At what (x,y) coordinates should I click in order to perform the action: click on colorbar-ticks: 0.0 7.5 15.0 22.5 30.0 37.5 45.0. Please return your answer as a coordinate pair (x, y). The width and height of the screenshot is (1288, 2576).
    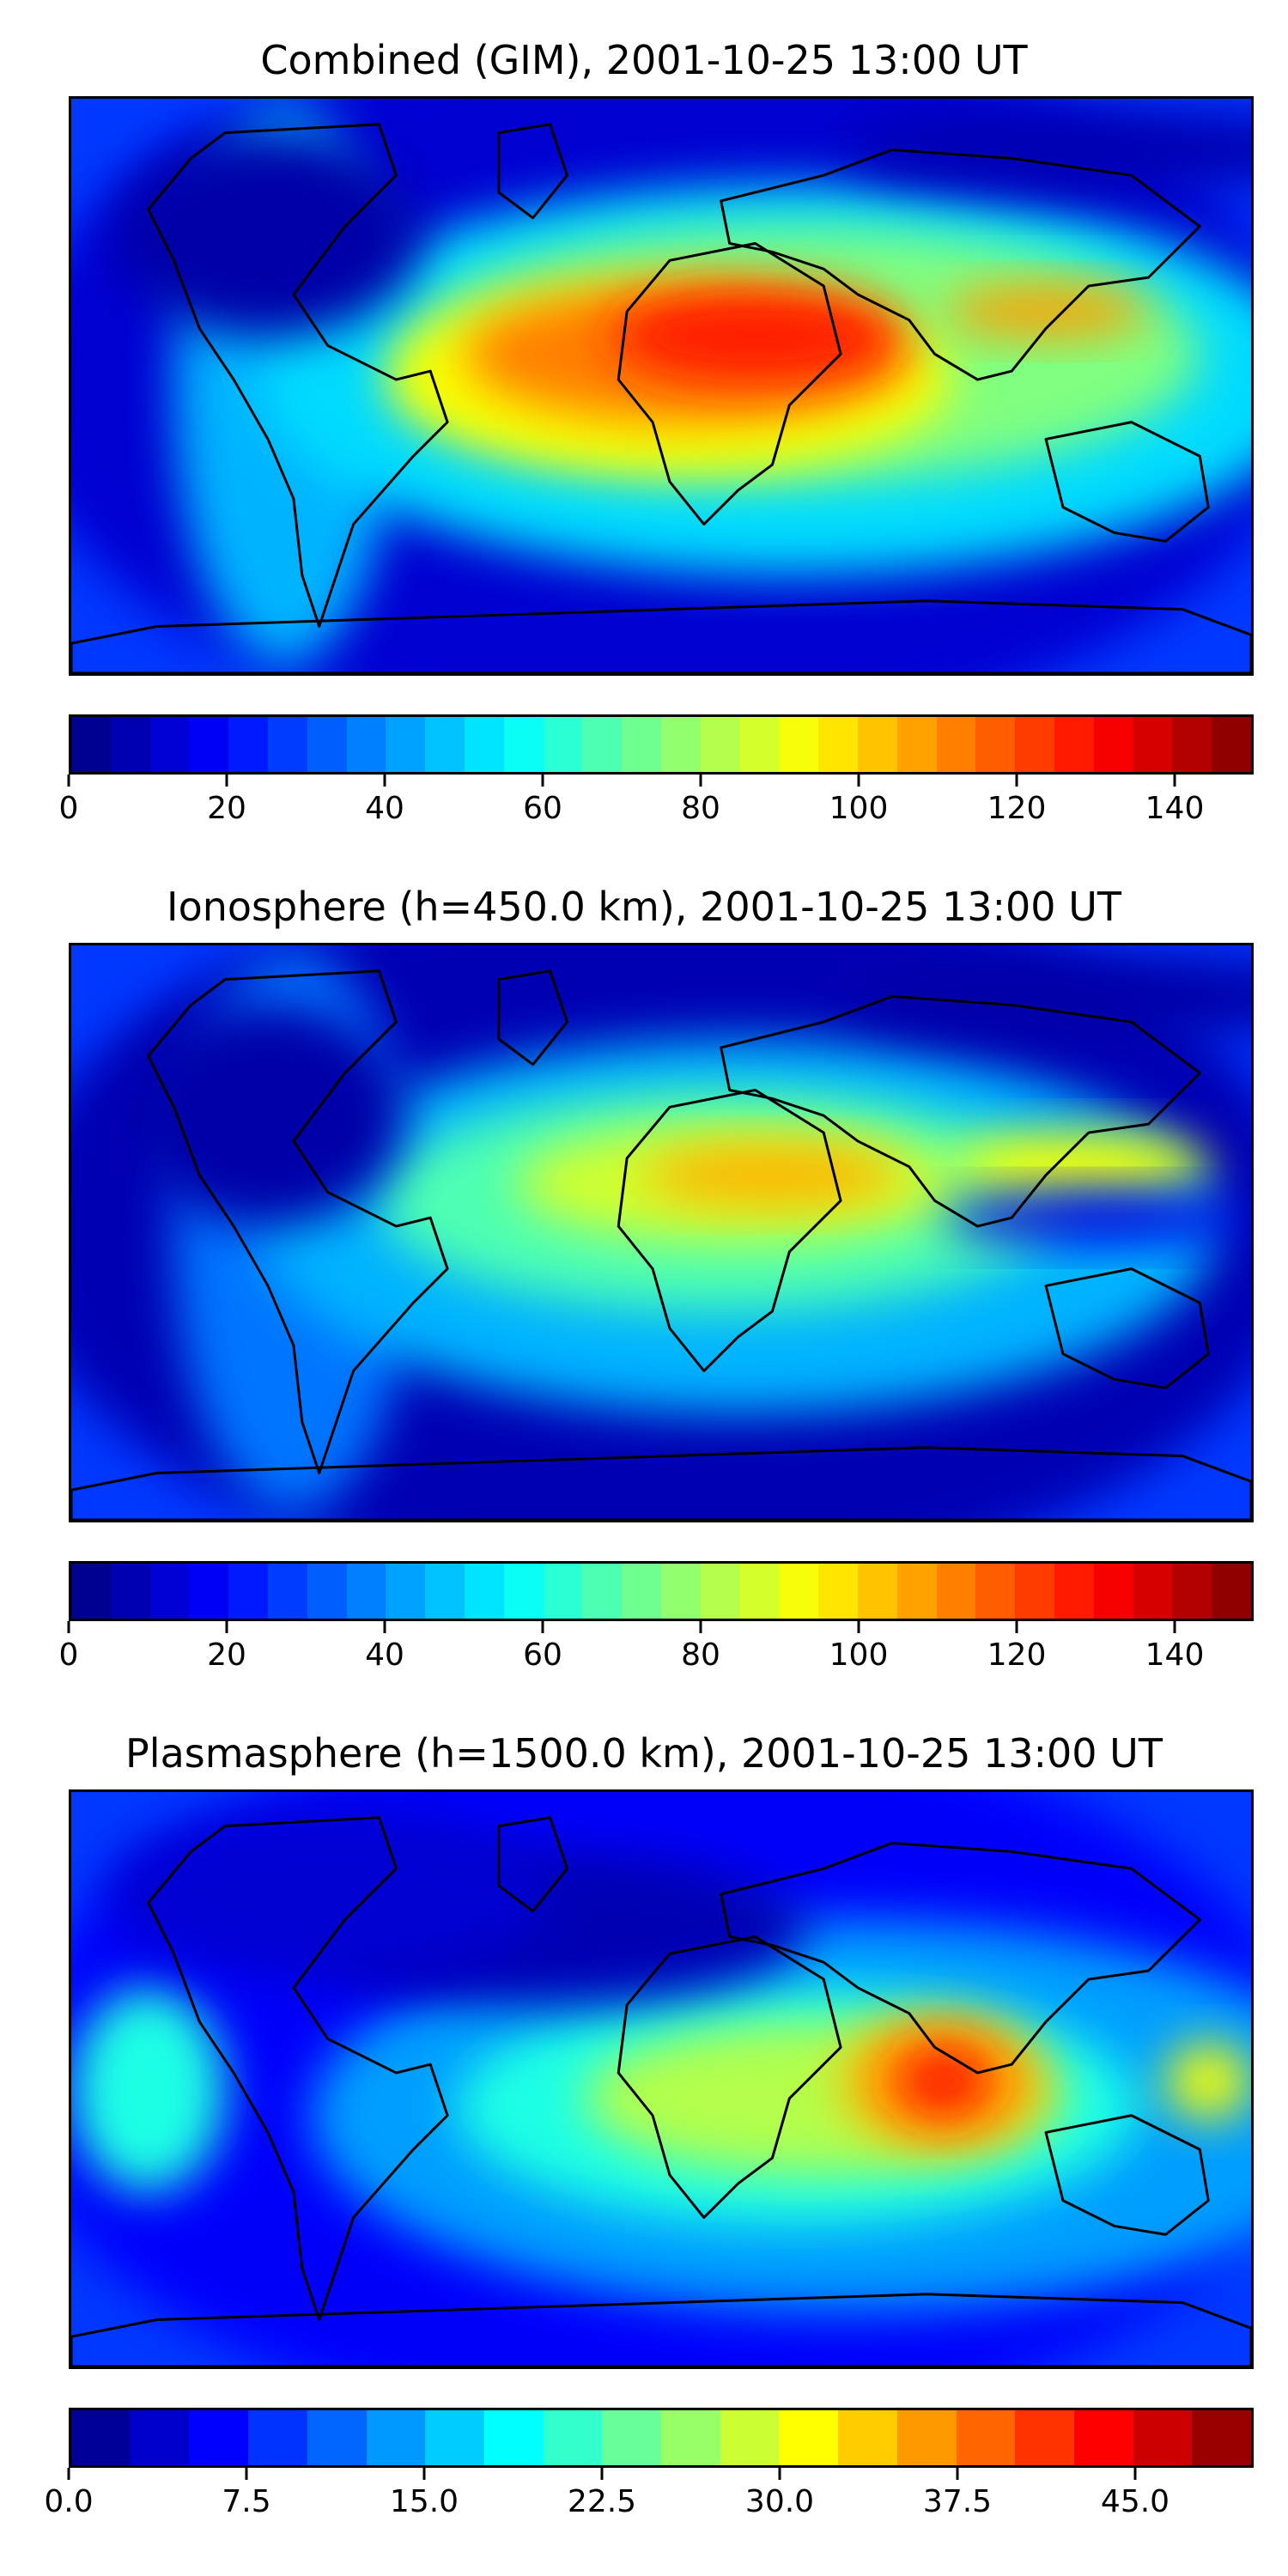
    Looking at the image, I should click on (649, 2493).